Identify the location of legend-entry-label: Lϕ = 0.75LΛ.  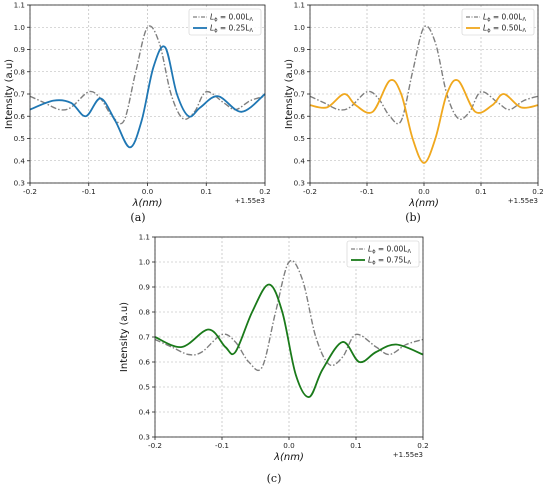
(389, 261).